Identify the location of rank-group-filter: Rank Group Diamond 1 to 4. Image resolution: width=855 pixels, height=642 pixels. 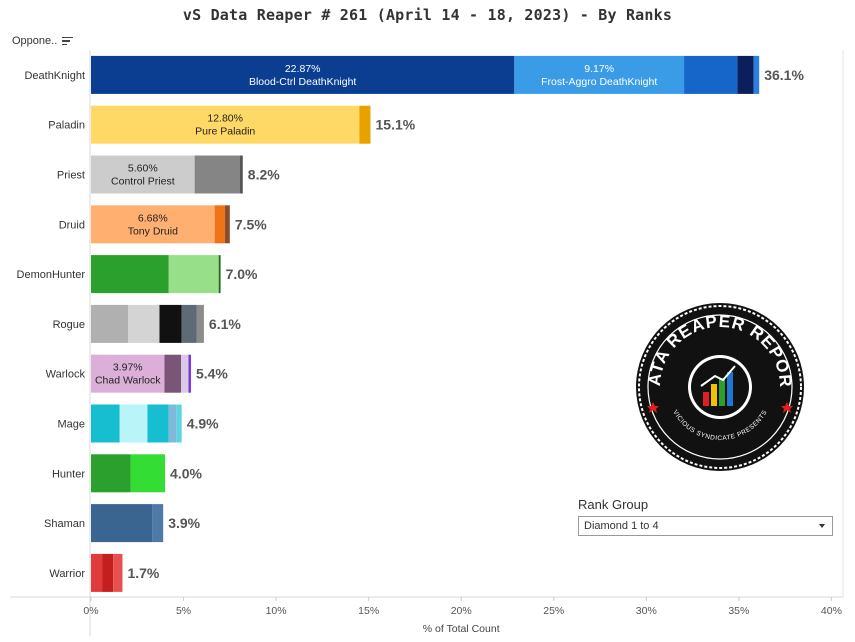
(705, 516).